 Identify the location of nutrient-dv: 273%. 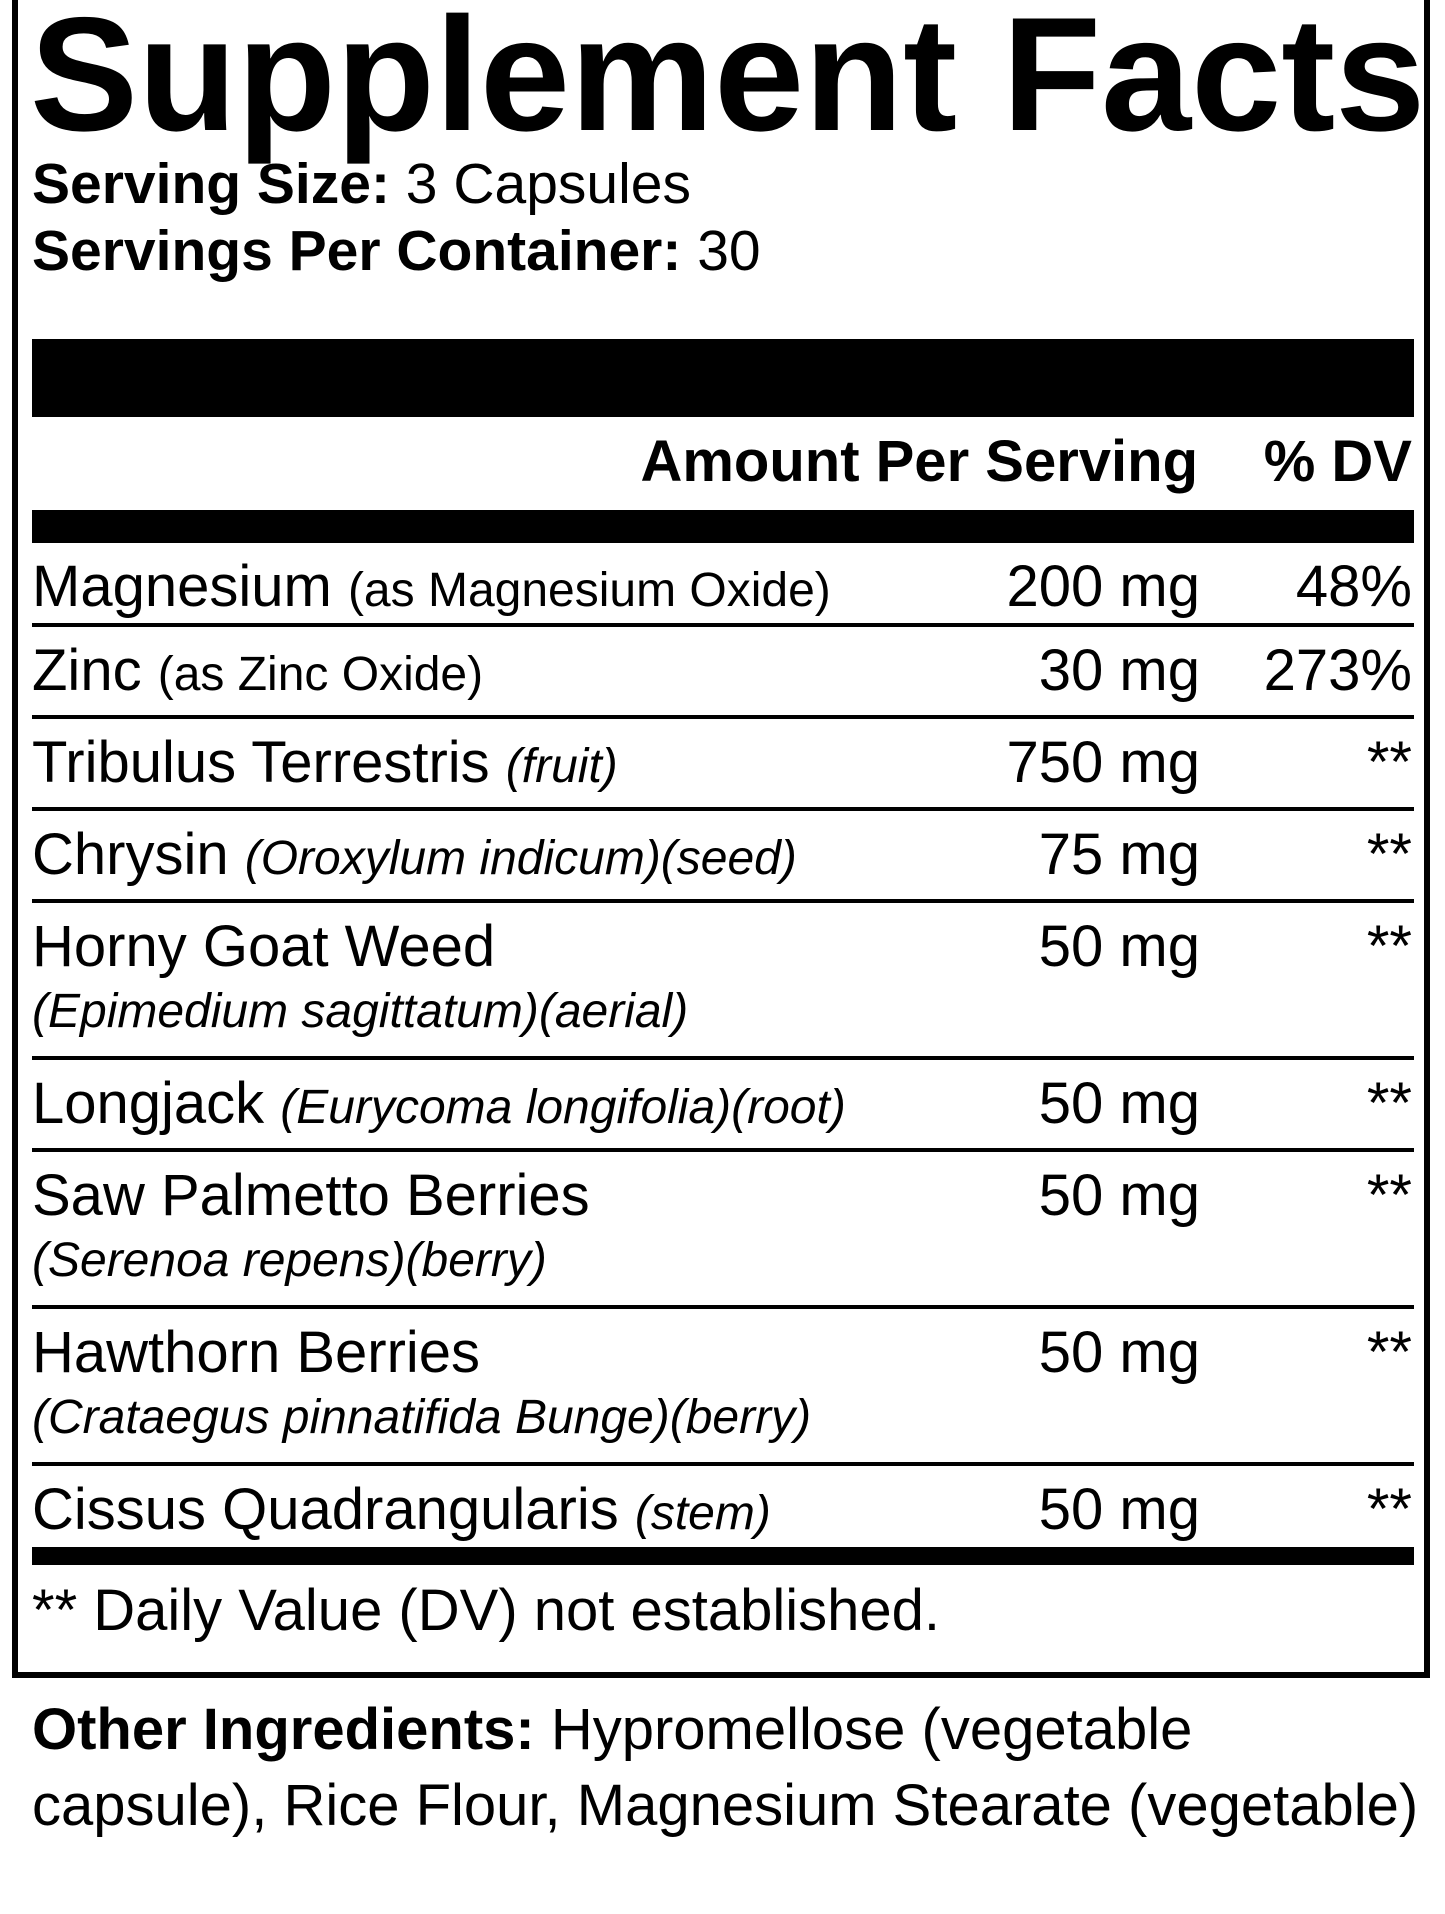
(1337, 670).